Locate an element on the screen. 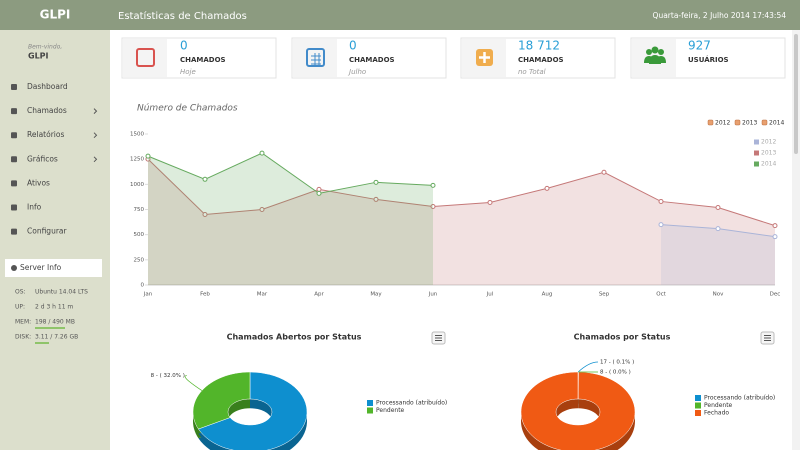  y-tick-label: 500 is located at coordinates (139, 235).